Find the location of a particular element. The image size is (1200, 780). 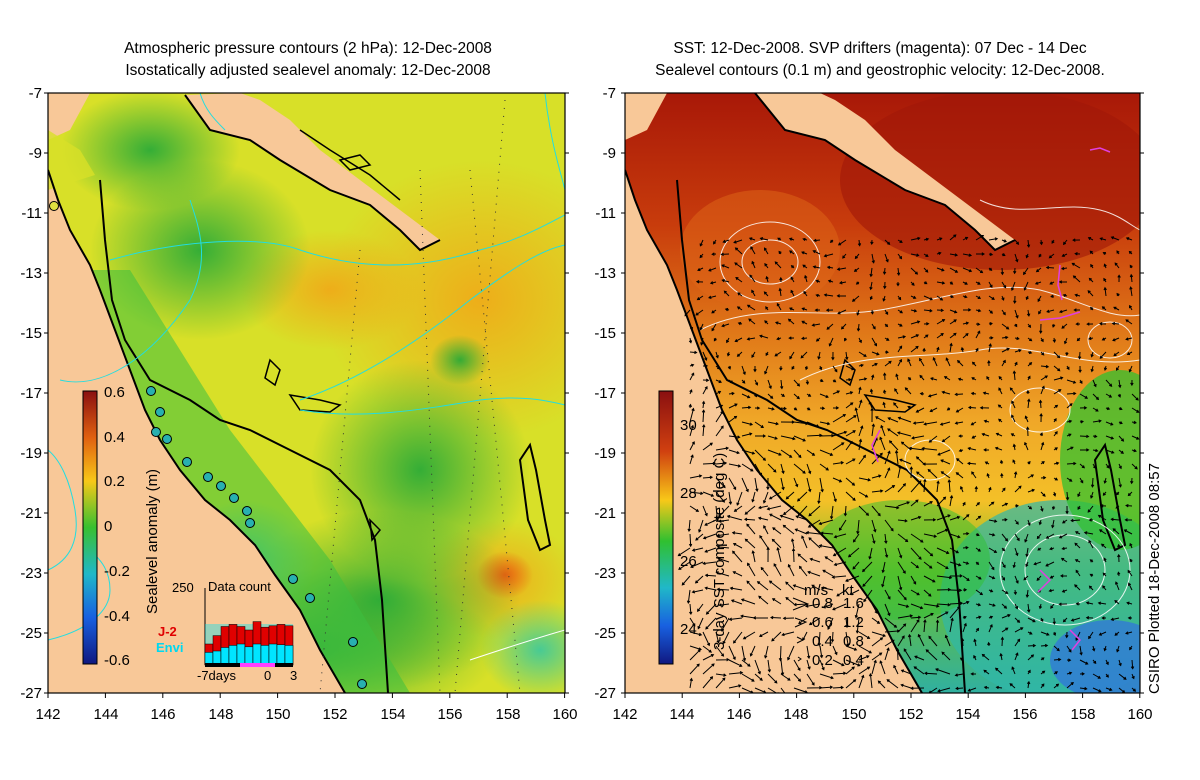

right-y-tick: -25 is located at coordinates (605, 633).